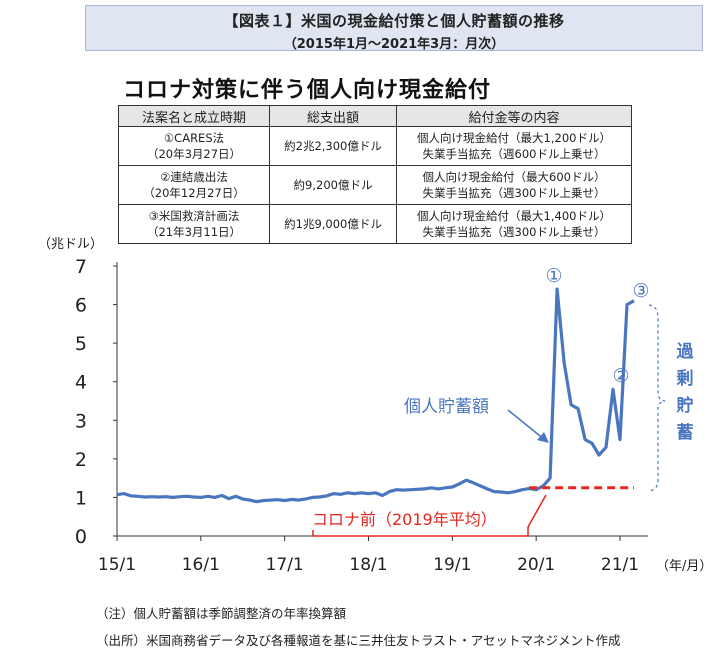 Image resolution: width=720 pixels, height=660 pixels. What do you see at coordinates (117, 565) in the screenshot?
I see `x-tick-label: 15/1` at bounding box center [117, 565].